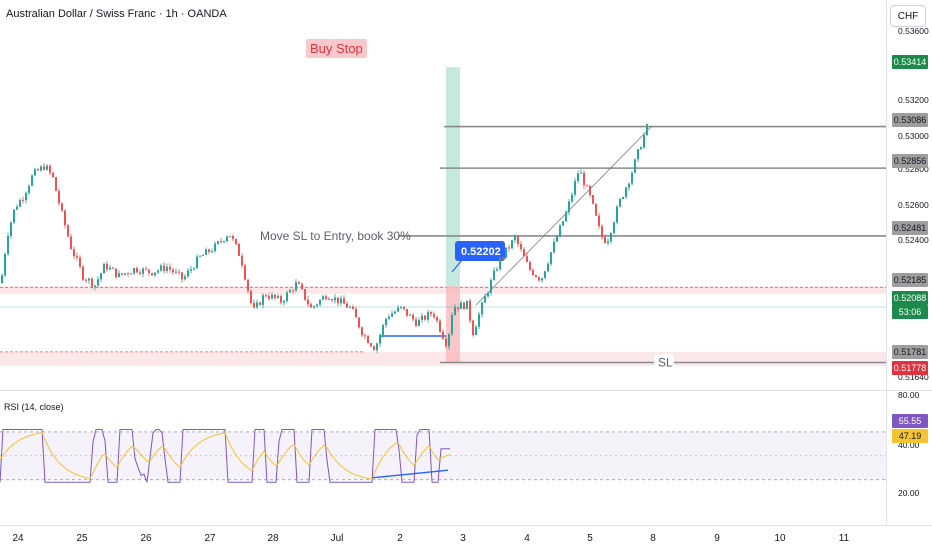 This screenshot has height=550, width=932. What do you see at coordinates (463, 538) in the screenshot?
I see `time-tick: 3` at bounding box center [463, 538].